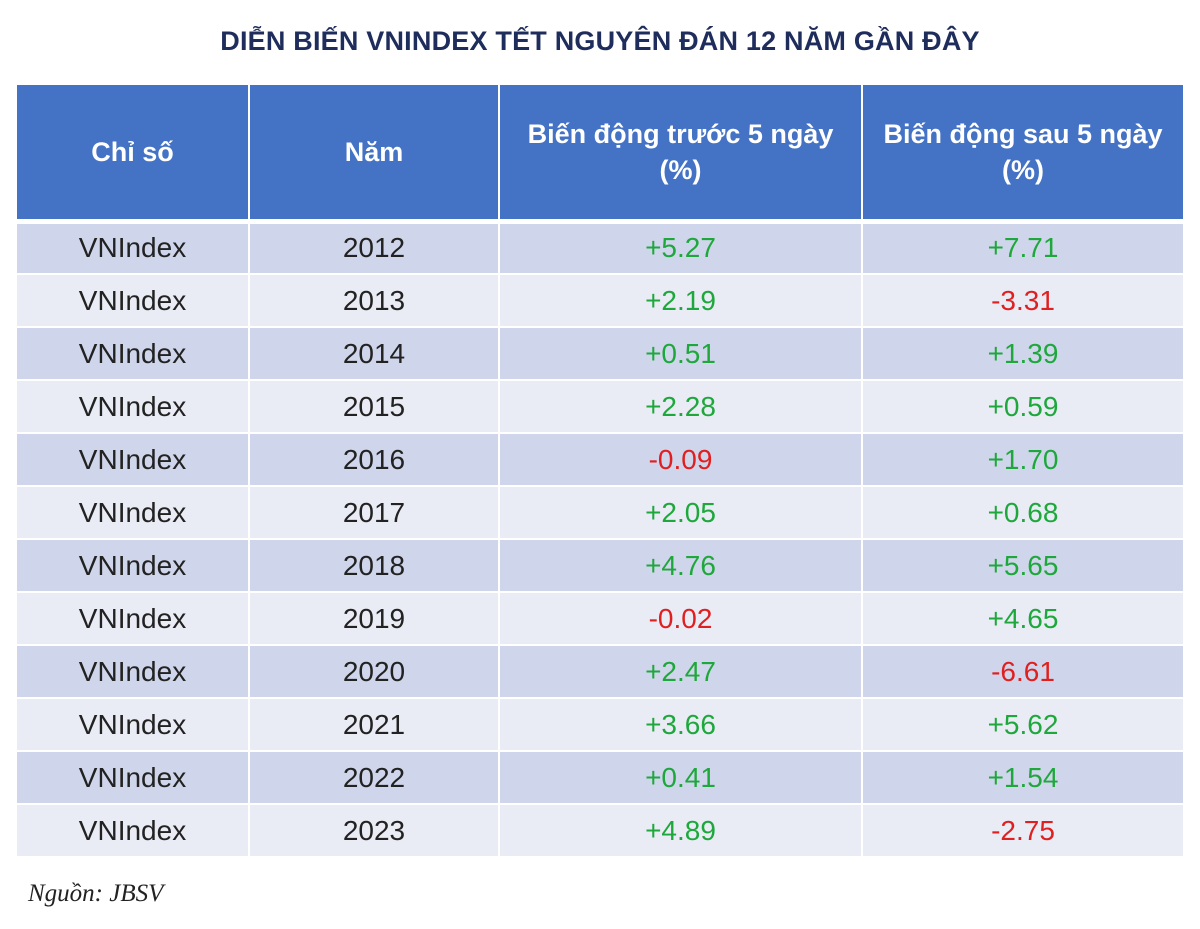 The width and height of the screenshot is (1200, 929). I want to click on cell-year: 2018, so click(374, 566).